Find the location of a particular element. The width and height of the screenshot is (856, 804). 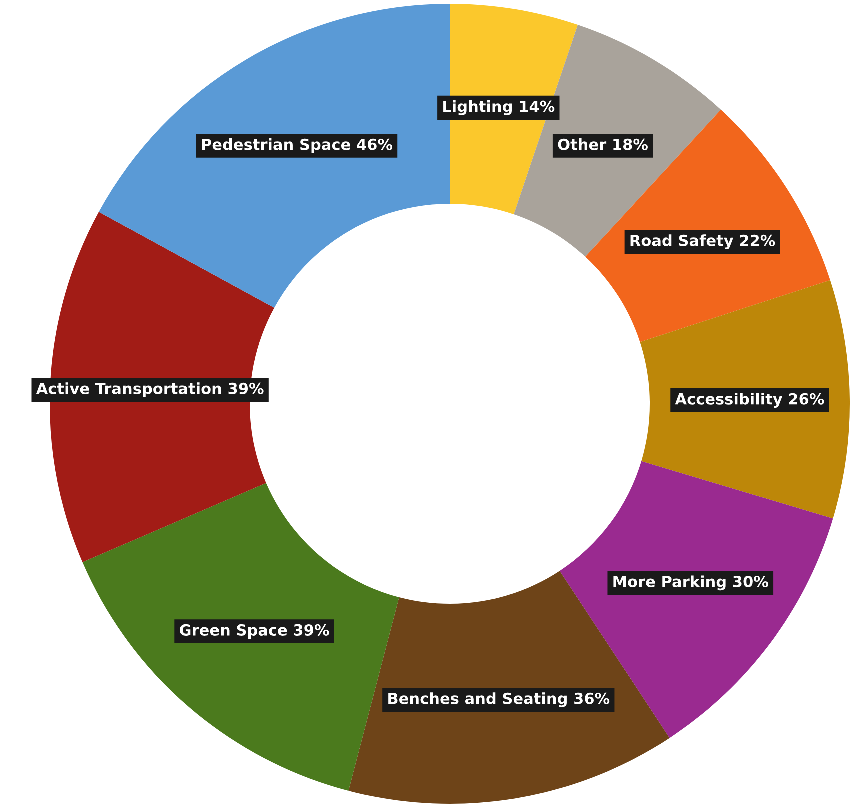

slice-label: Pedestrian Space 46% is located at coordinates (297, 146).